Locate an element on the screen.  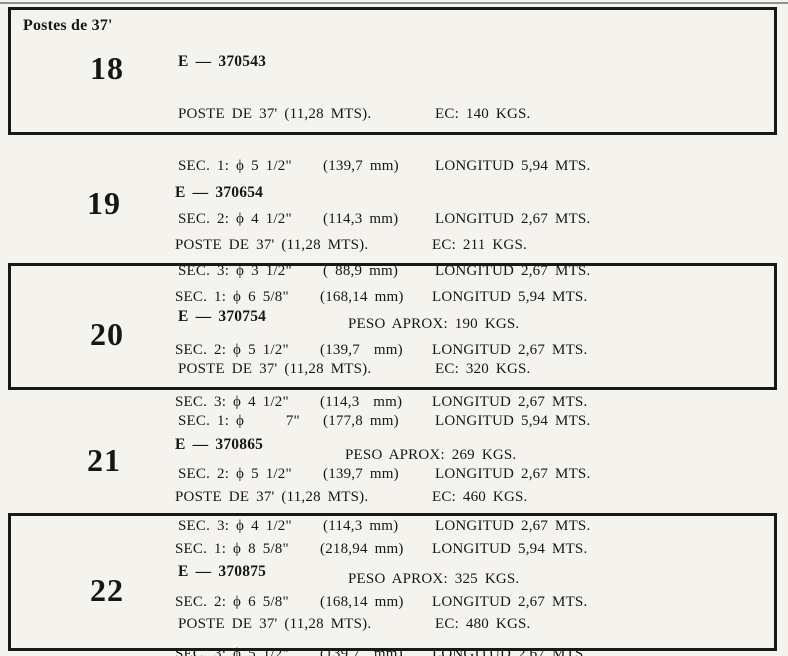
entry-peso-total: PESO APROX: 269 KGS. is located at coordinates (431, 454).